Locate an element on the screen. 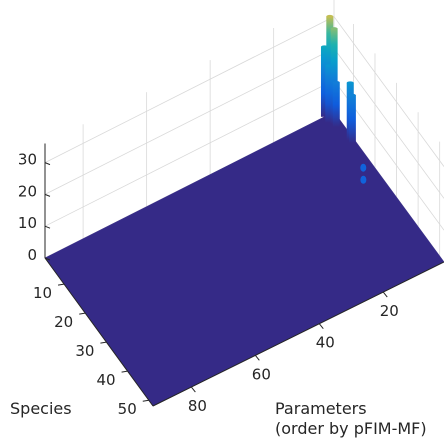  parameter-tick-label-20: 20 is located at coordinates (389, 311).